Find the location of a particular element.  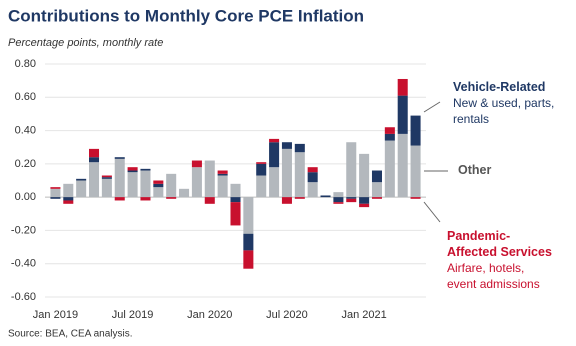

legend-name: Pandemic-Affected Services is located at coordinates (499, 244).